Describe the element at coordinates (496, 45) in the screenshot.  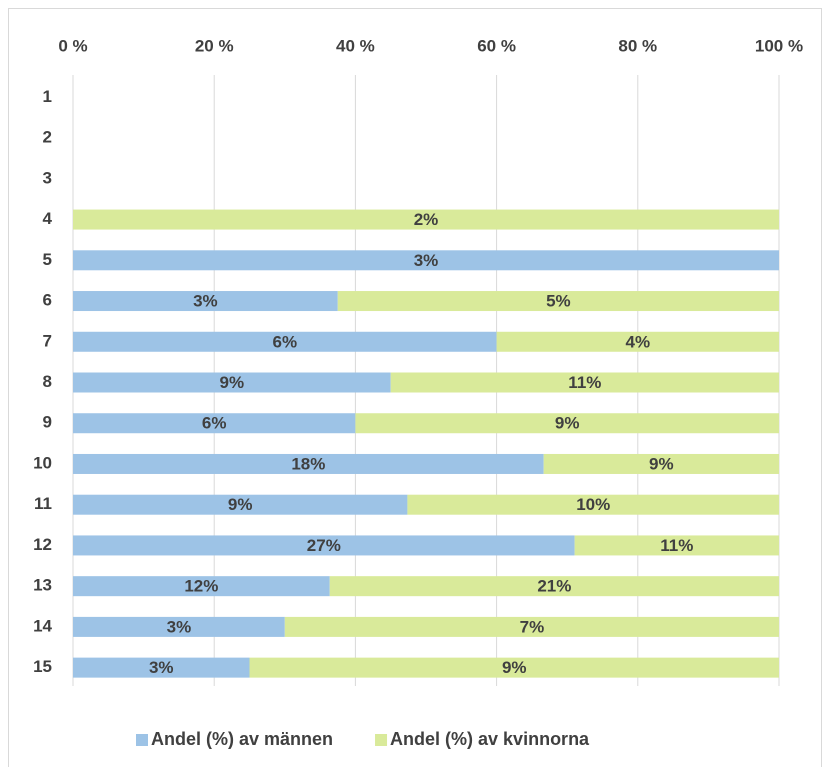
I see `x-tick-label: 60 %` at that location.